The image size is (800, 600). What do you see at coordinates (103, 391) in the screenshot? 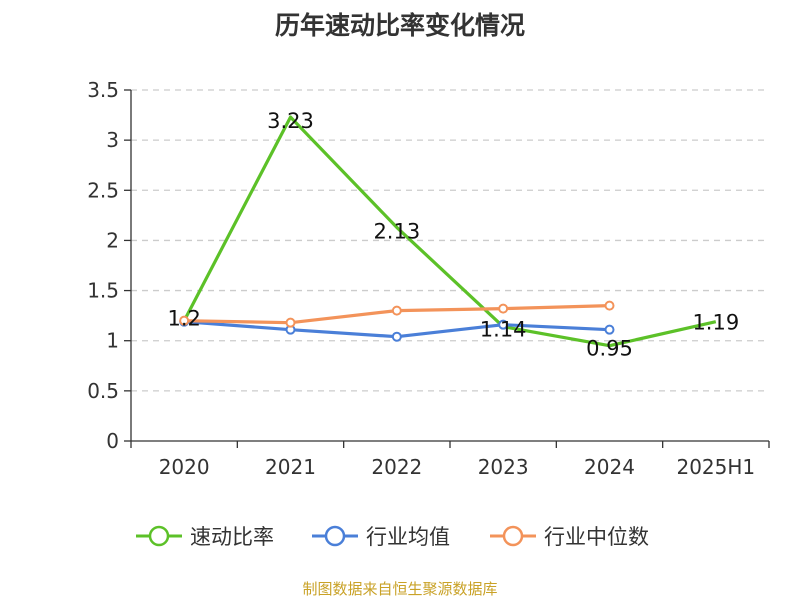
I see `y-tick-label: 0.5` at bounding box center [103, 391].